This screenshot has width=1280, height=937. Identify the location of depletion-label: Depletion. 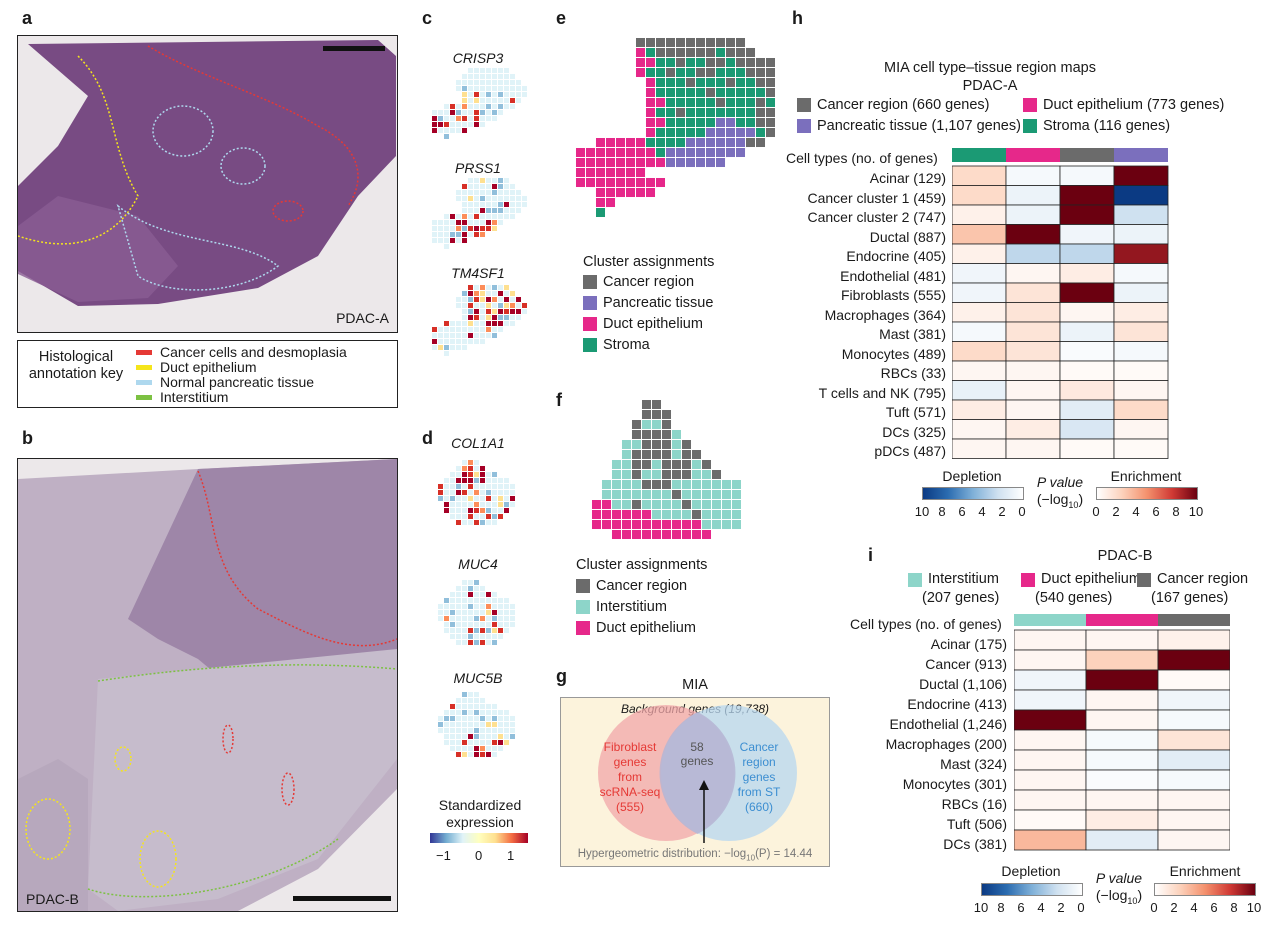
(972, 476).